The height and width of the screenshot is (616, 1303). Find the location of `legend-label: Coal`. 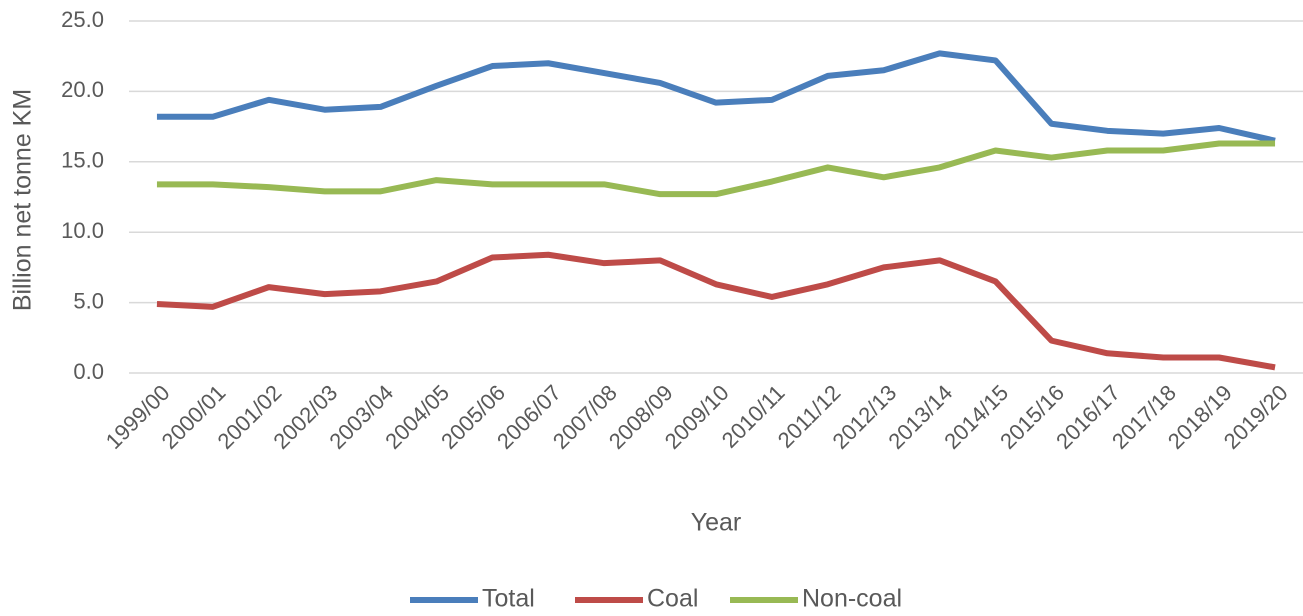

legend-label: Coal is located at coordinates (672, 599).